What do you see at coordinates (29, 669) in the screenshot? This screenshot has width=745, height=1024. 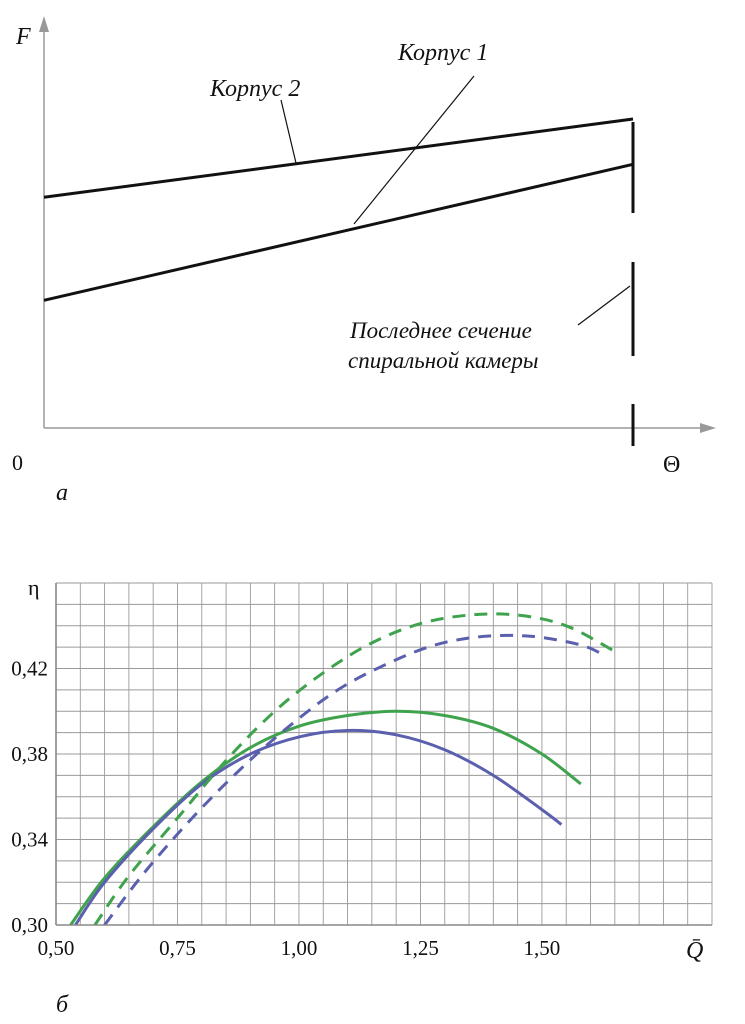 I see `y-tick-label: 0,42` at bounding box center [29, 669].